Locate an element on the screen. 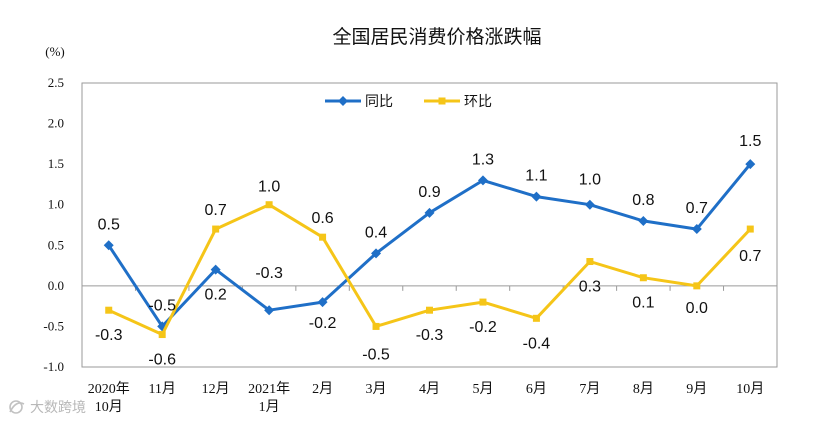 The width and height of the screenshot is (815, 427). y-tick-label: 2.5 is located at coordinates (56, 82).